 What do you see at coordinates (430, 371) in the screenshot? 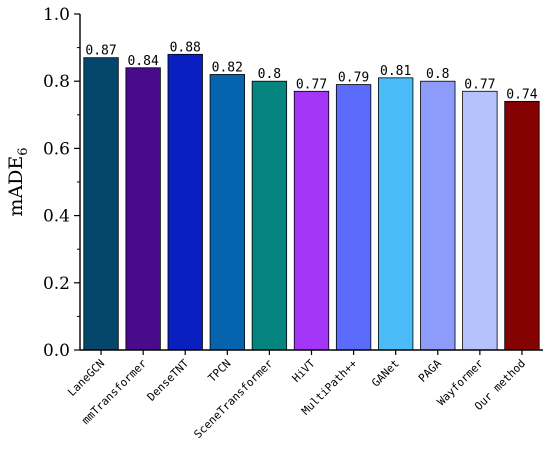
I see `x-tick-label-9: PAGA` at bounding box center [430, 371].